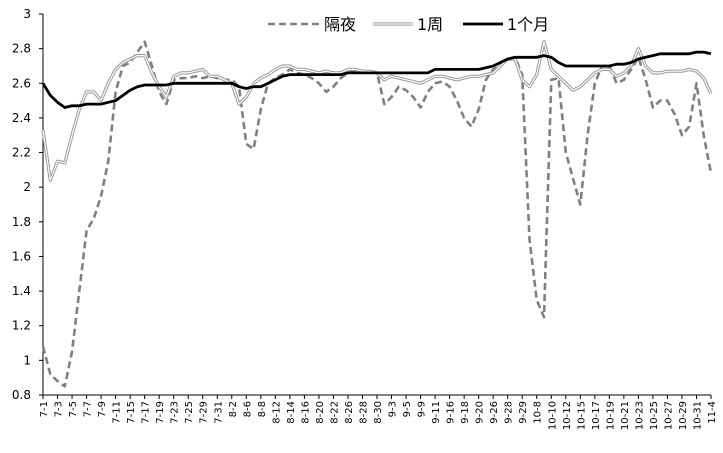  What do you see at coordinates (567, 415) in the screenshot?
I see `x-tick-label: 10-12` at bounding box center [567, 415].